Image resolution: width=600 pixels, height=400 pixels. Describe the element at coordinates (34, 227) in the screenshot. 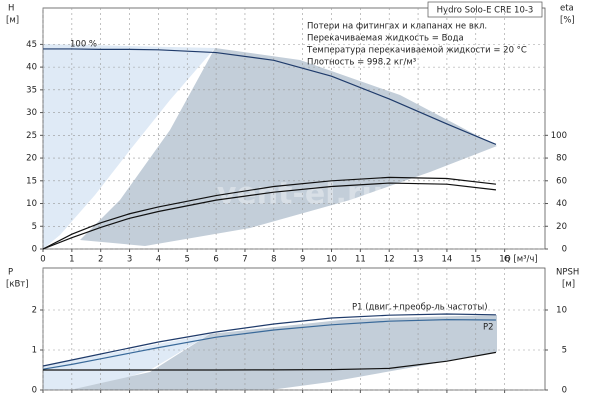

I see `y-tick-label: 5` at that location.